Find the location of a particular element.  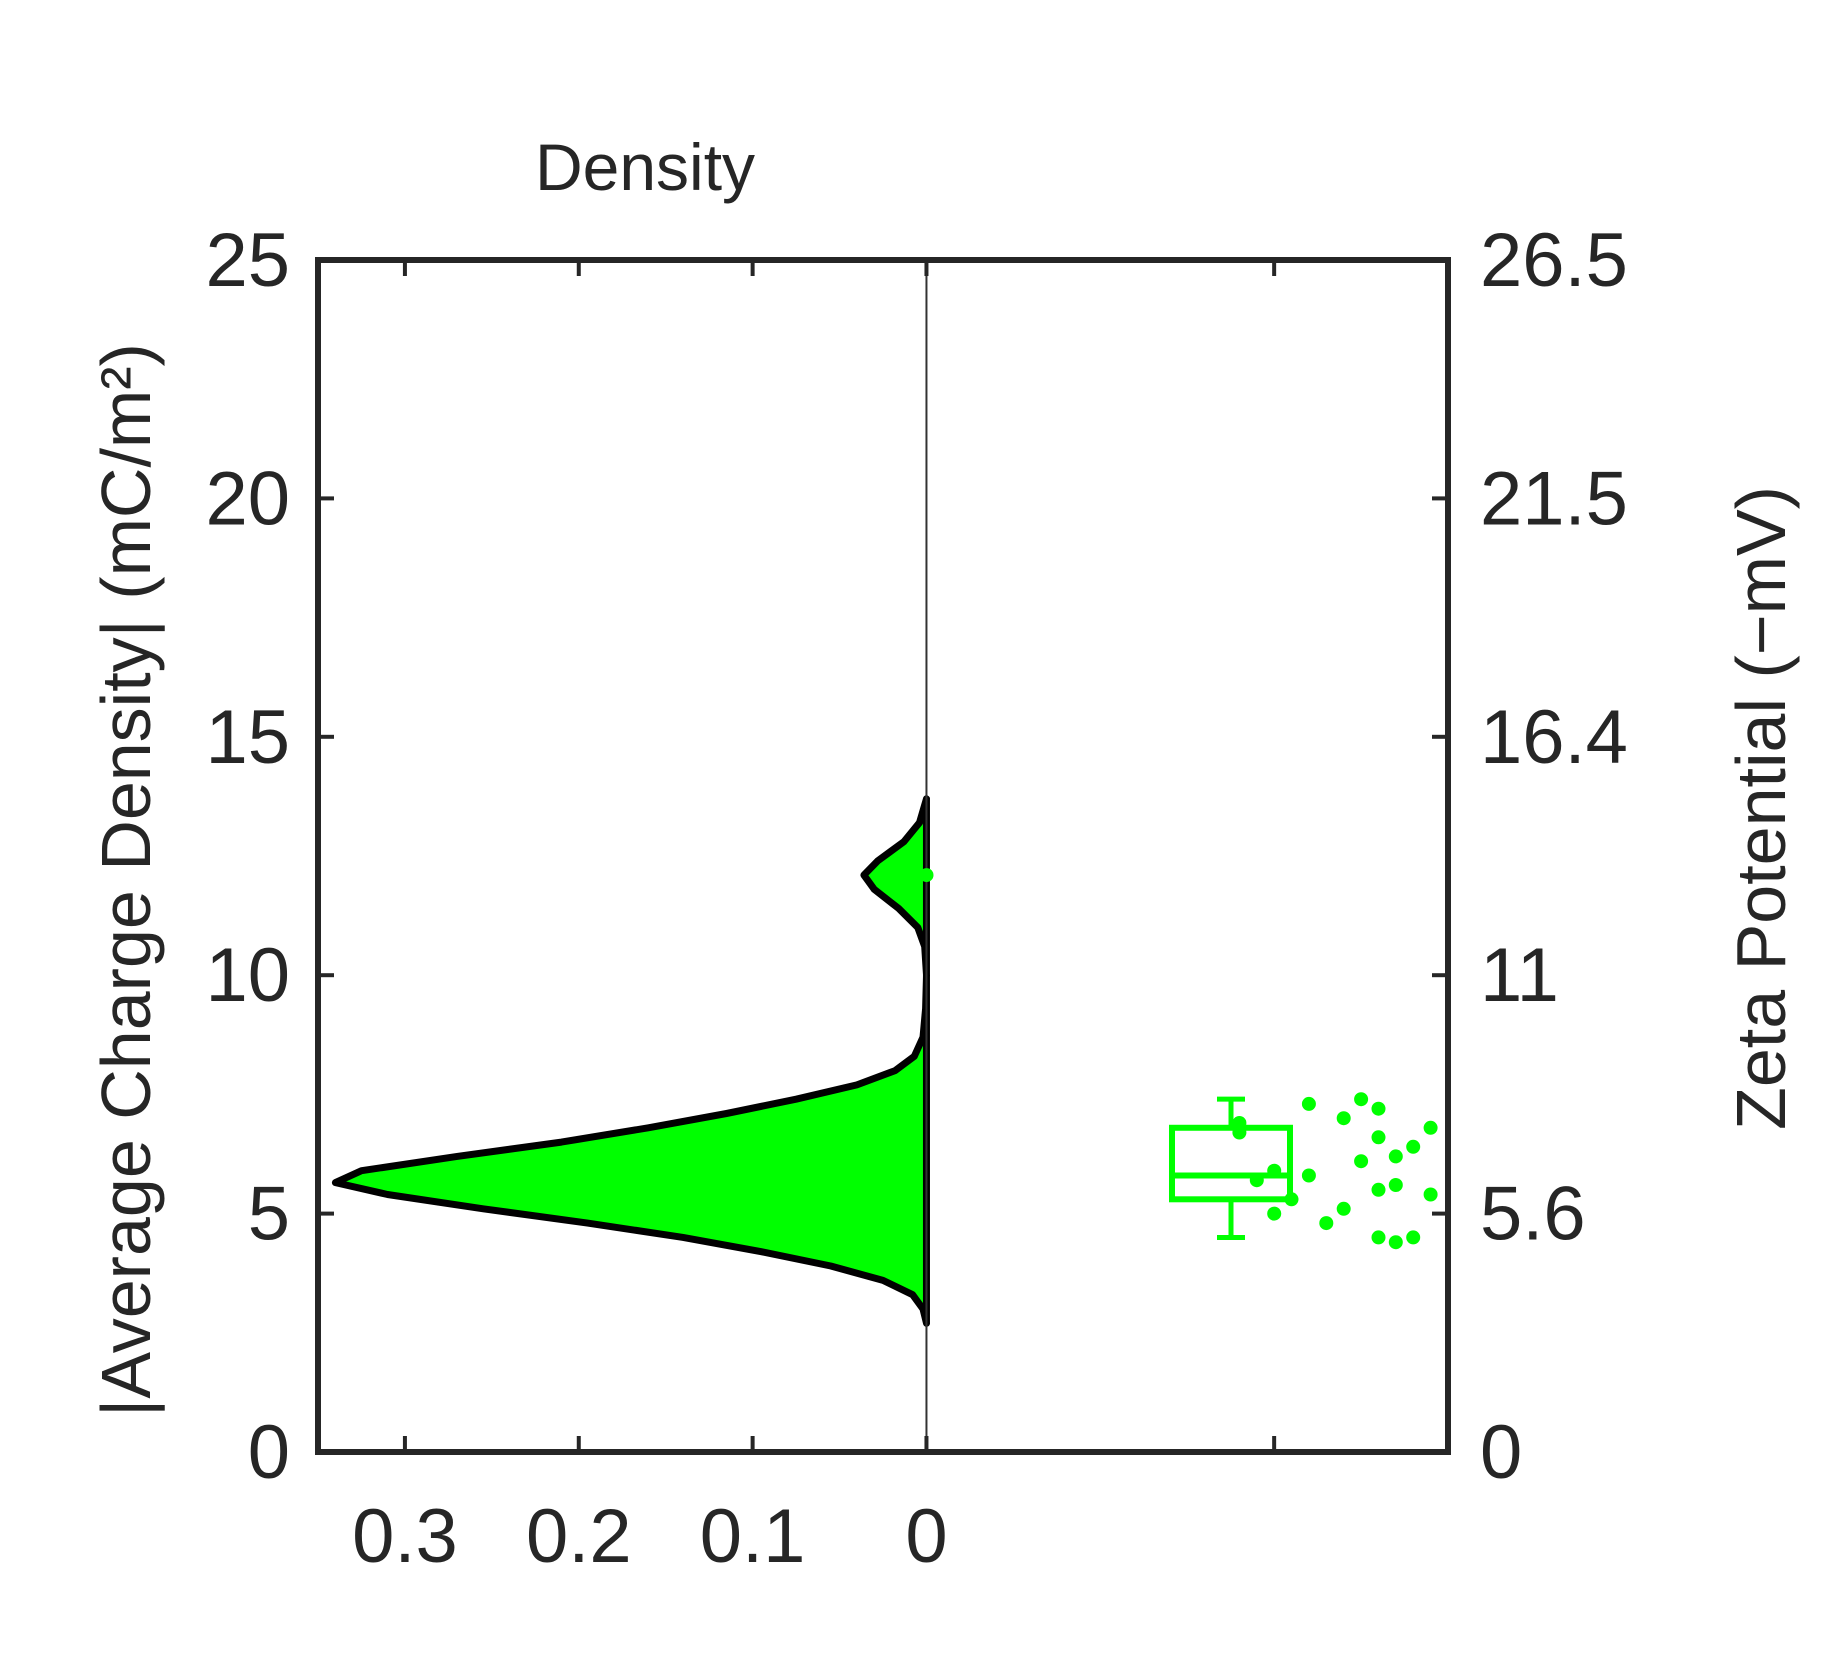

y-tick-label-right: 21.5 is located at coordinates (1554, 498).